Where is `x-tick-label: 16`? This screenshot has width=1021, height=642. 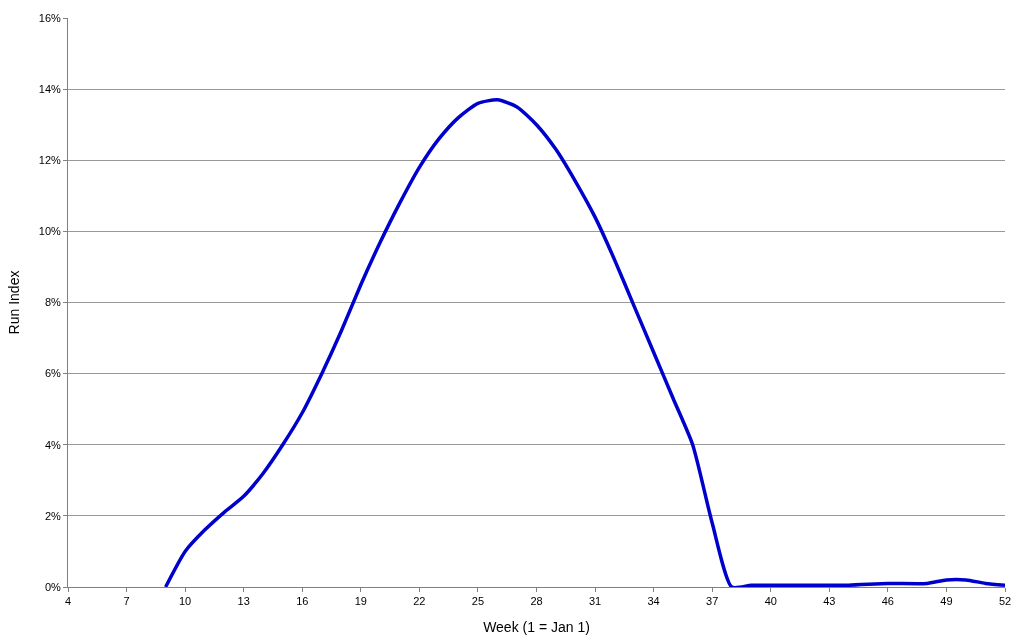 x-tick-label: 16 is located at coordinates (302, 601).